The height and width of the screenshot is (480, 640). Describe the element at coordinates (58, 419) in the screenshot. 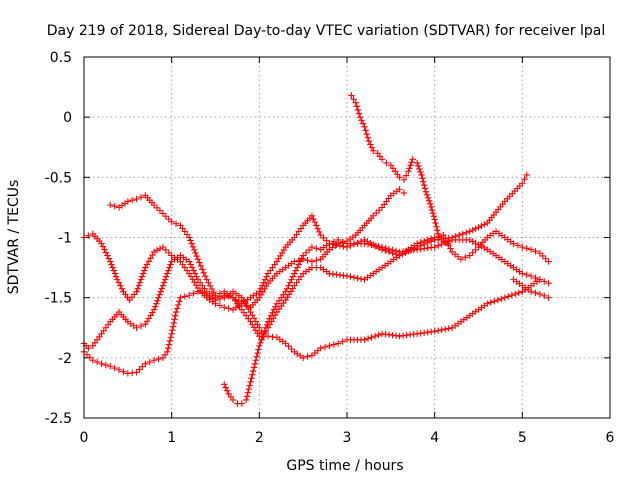

I see `y-tick-label: -2.5` at that location.